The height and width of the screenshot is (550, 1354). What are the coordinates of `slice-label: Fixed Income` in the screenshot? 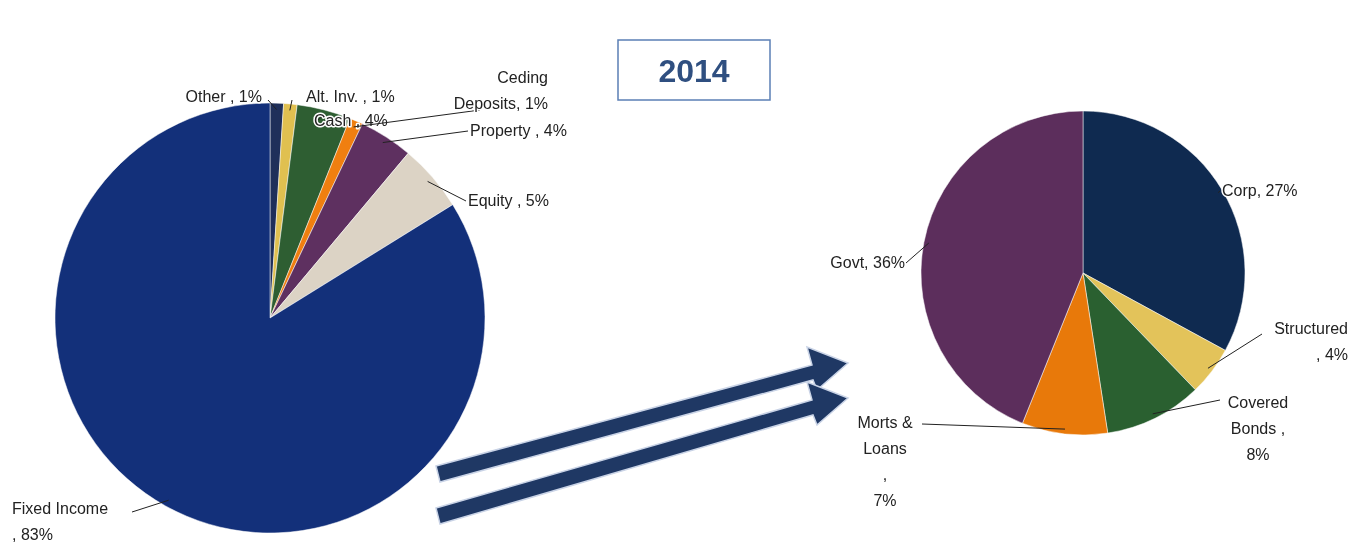 It's located at (60, 508).